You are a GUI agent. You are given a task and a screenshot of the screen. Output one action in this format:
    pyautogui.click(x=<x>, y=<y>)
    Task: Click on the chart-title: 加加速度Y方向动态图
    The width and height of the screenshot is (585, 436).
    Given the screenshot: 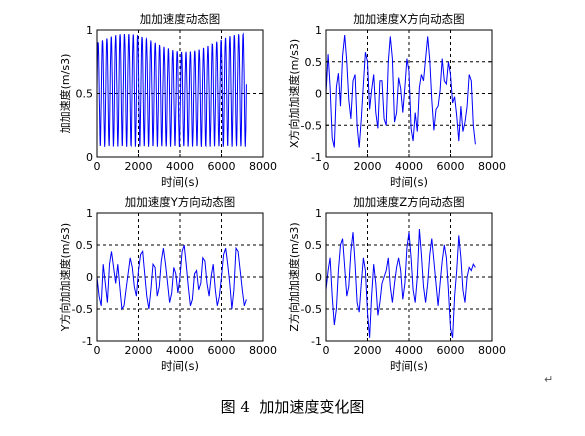 What is the action you would take?
    pyautogui.click(x=180, y=202)
    